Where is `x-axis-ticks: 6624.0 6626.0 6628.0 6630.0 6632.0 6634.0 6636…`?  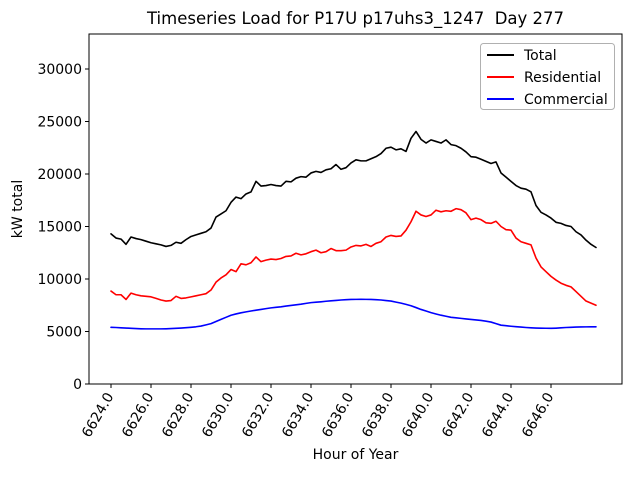
x-axis-ticks: 6624.0 6626.0 6628.0 6630.0 6632.0 6634.0 6636… is located at coordinates (318, 412).